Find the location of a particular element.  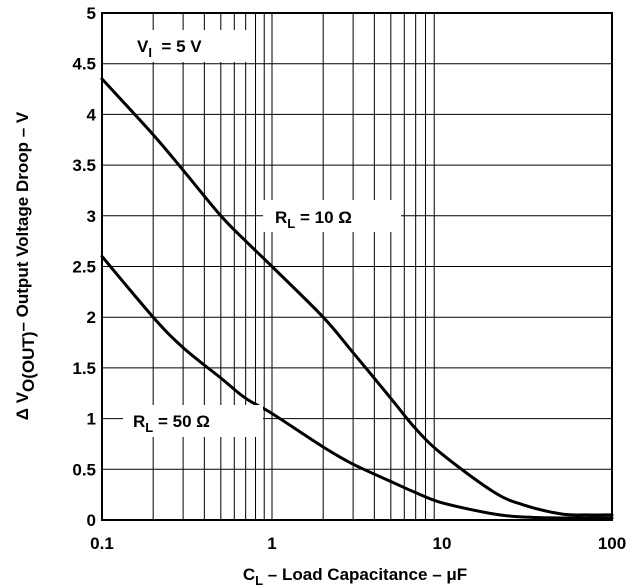

annotation-rl-10-bg is located at coordinates (332, 216).